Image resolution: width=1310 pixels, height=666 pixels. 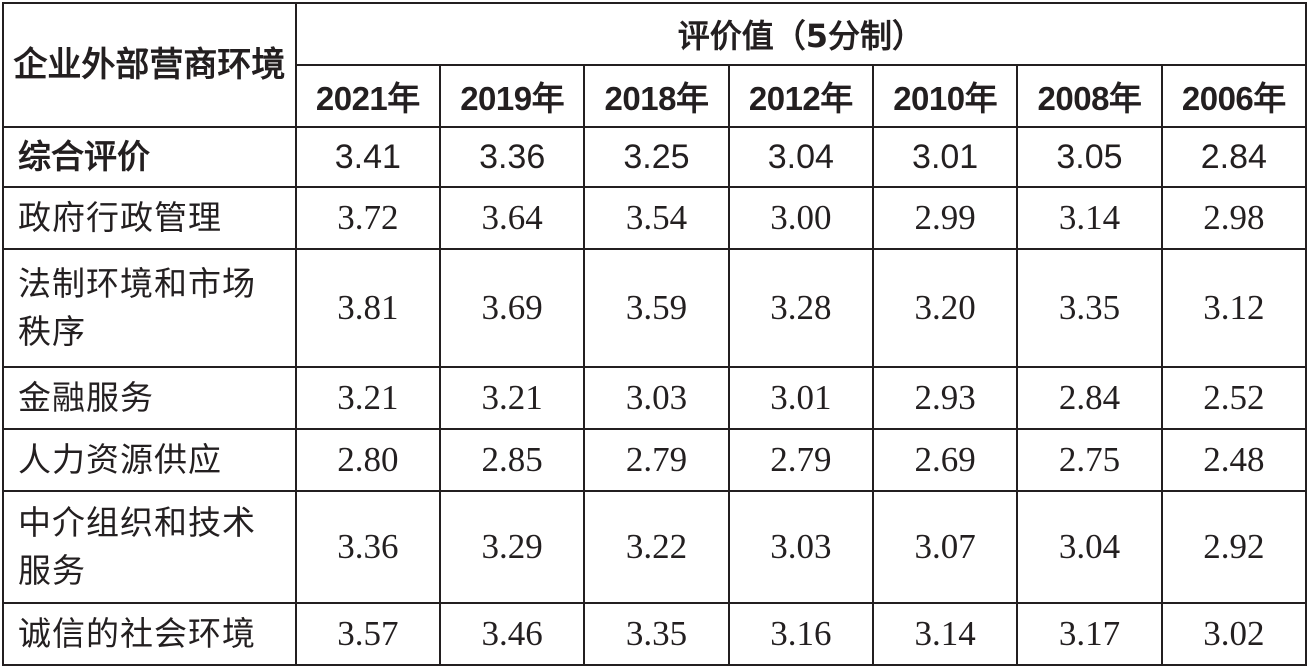 What do you see at coordinates (368, 96) in the screenshot?
I see `year-header: 2021年` at bounding box center [368, 96].